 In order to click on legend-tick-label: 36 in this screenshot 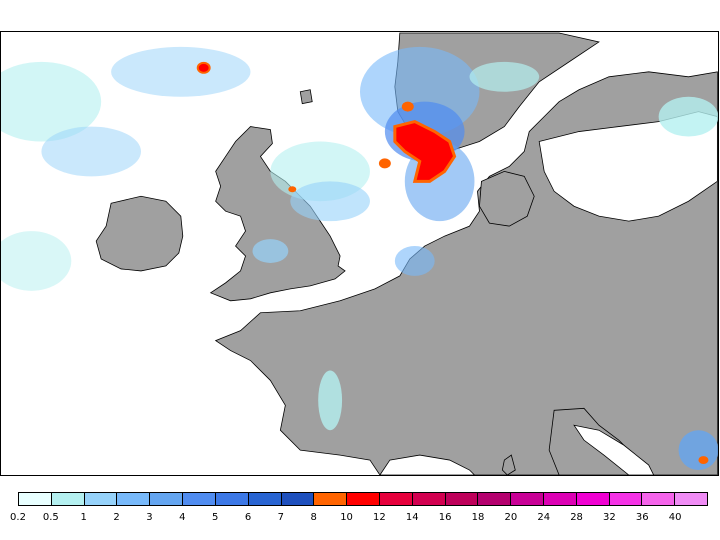, I will do `click(642, 517)`.